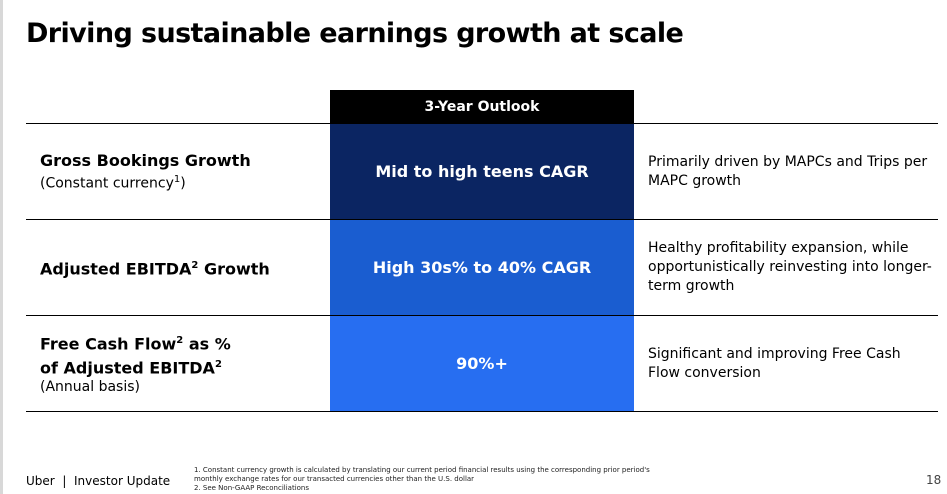  Describe the element at coordinates (252, 488) in the screenshot. I see `footnote-2: 2. See Non-GAAP Reconciliations` at that location.